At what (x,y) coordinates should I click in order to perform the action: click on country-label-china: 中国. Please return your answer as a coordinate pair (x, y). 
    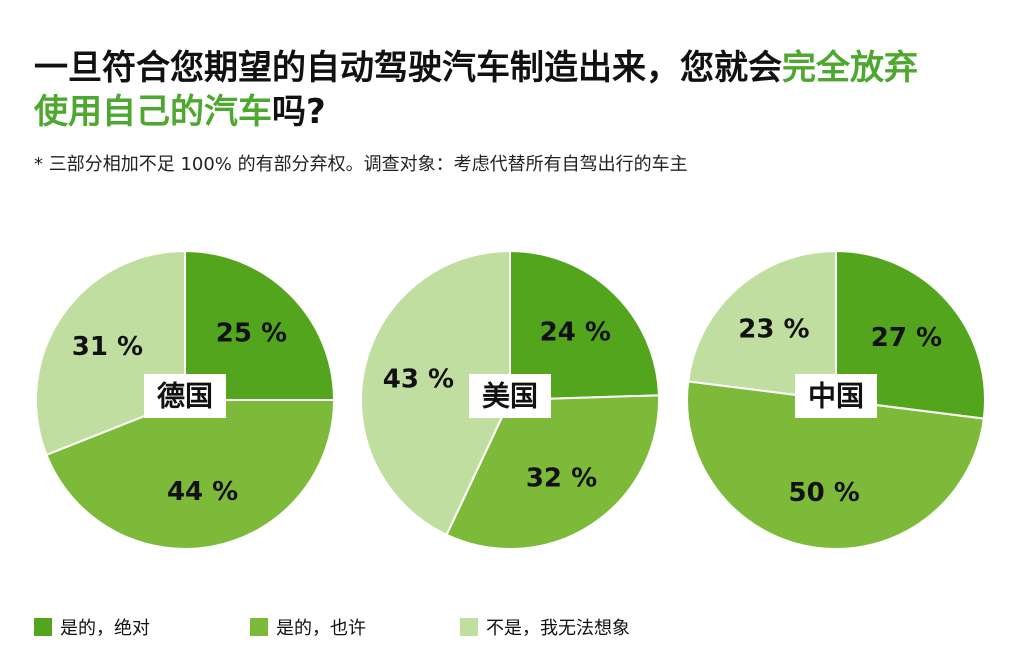
    Looking at the image, I should click on (836, 396).